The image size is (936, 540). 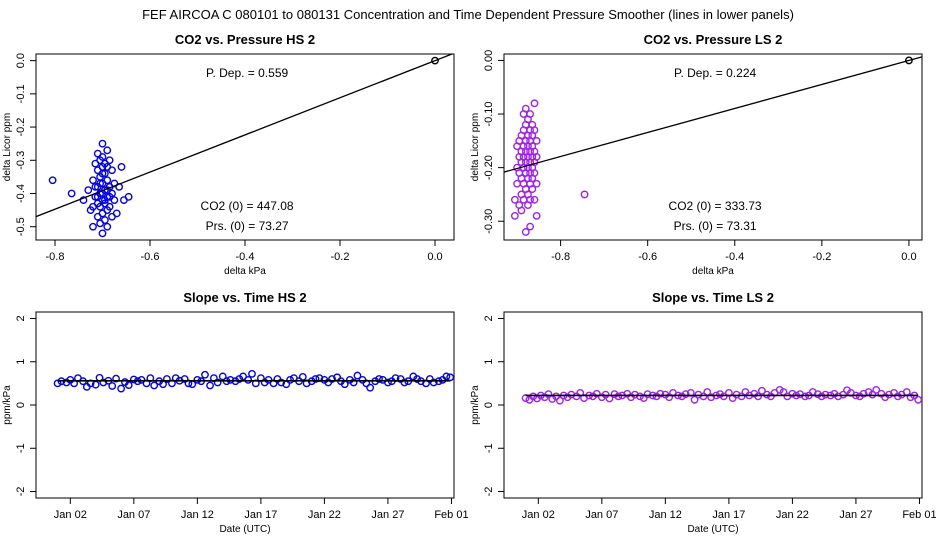 What do you see at coordinates (489, 492) in the screenshot?
I see `ls-time-ytick-label: -2` at bounding box center [489, 492].